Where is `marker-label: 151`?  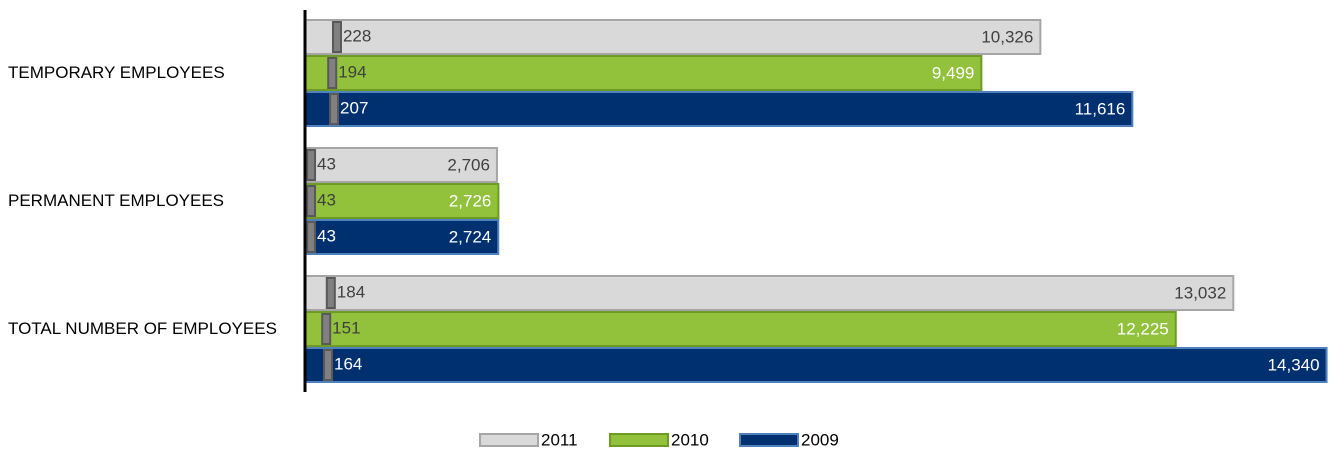
marker-label: 151 is located at coordinates (346, 327).